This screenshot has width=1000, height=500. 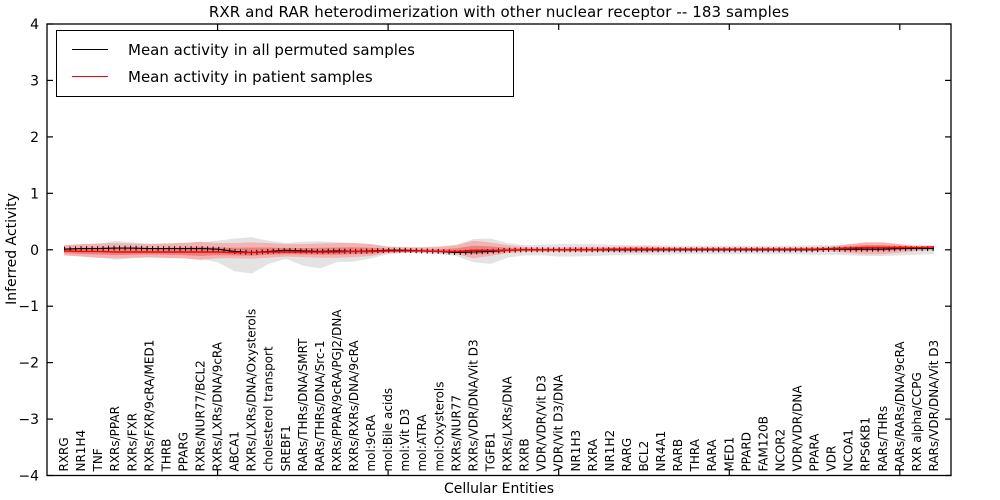 What do you see at coordinates (593, 454) in the screenshot?
I see `category-label: RXRA` at bounding box center [593, 454].